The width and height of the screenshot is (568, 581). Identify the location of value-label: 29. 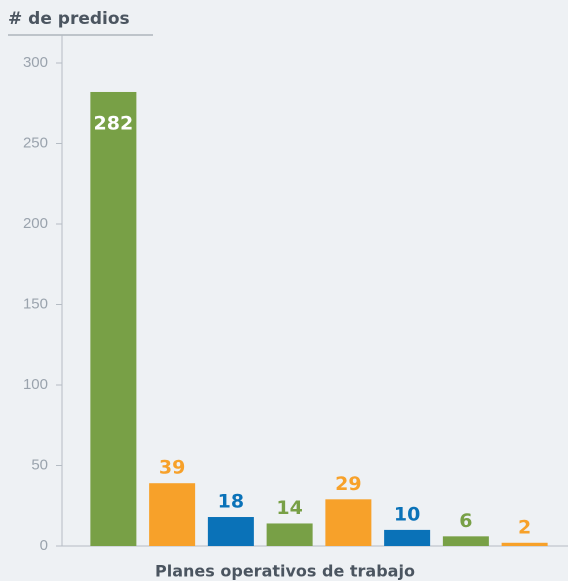
(348, 484).